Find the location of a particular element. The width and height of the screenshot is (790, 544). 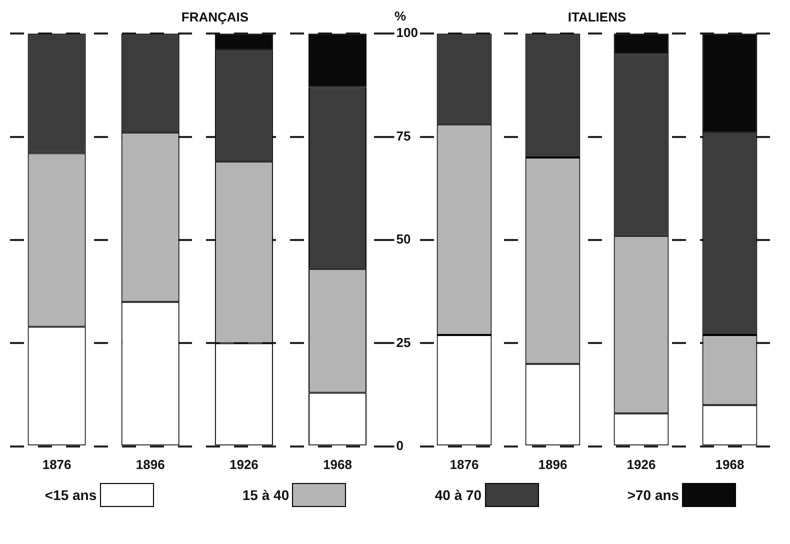

legend-label: 15 à 40 is located at coordinates (266, 495).